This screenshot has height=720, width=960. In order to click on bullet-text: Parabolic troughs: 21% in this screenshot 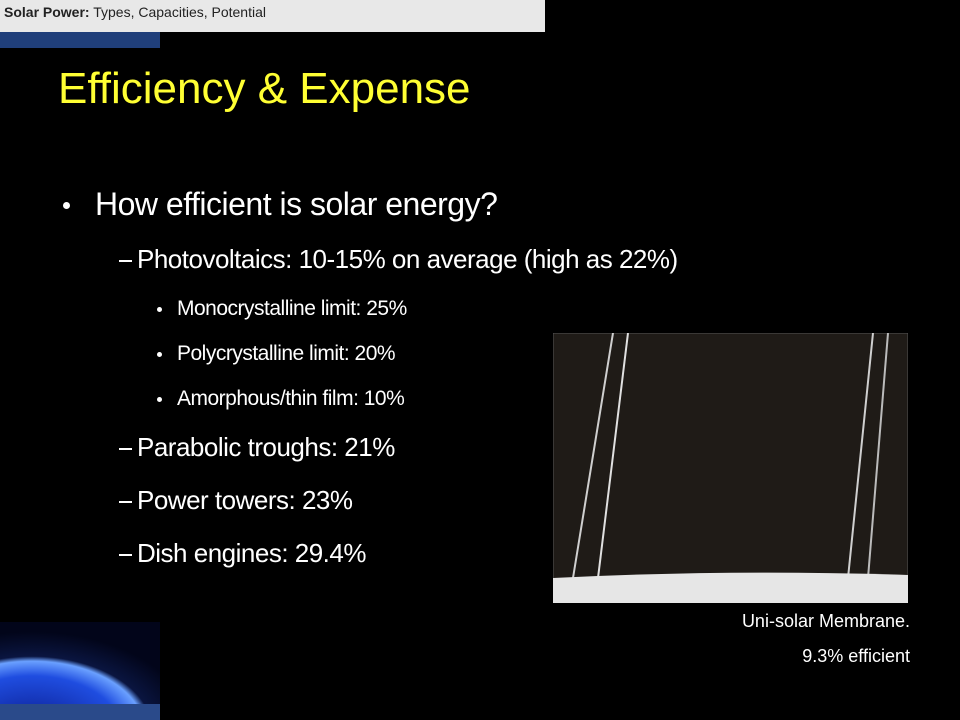, I will do `click(266, 447)`.